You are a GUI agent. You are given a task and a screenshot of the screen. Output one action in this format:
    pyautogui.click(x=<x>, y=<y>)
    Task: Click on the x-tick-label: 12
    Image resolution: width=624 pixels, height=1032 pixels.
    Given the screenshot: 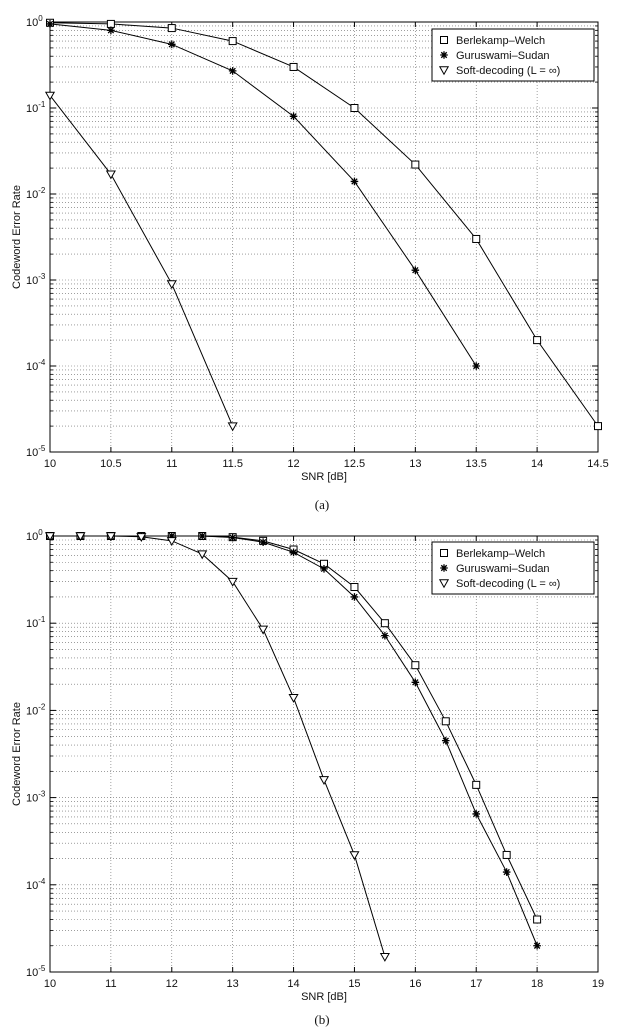 What is the action you would take?
    pyautogui.click(x=172, y=984)
    